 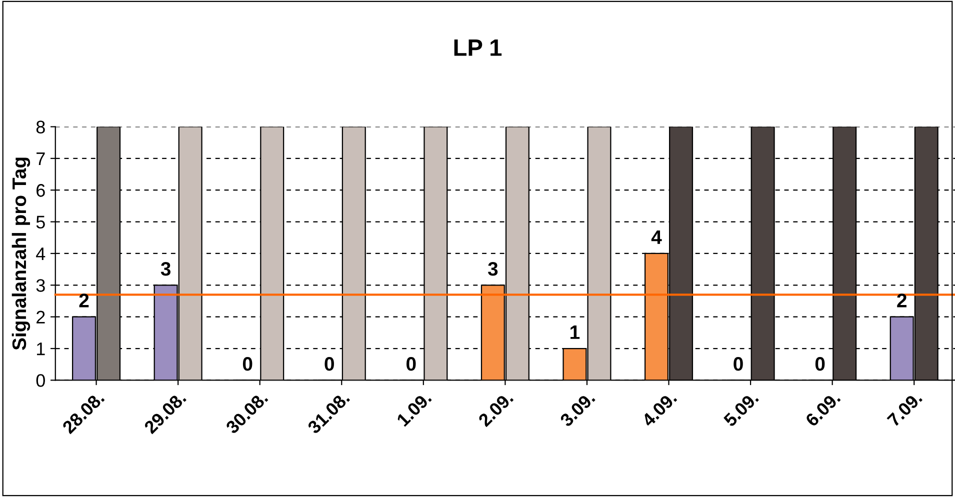 What do you see at coordinates (575, 332) in the screenshot?
I see `data-label: 1` at bounding box center [575, 332].